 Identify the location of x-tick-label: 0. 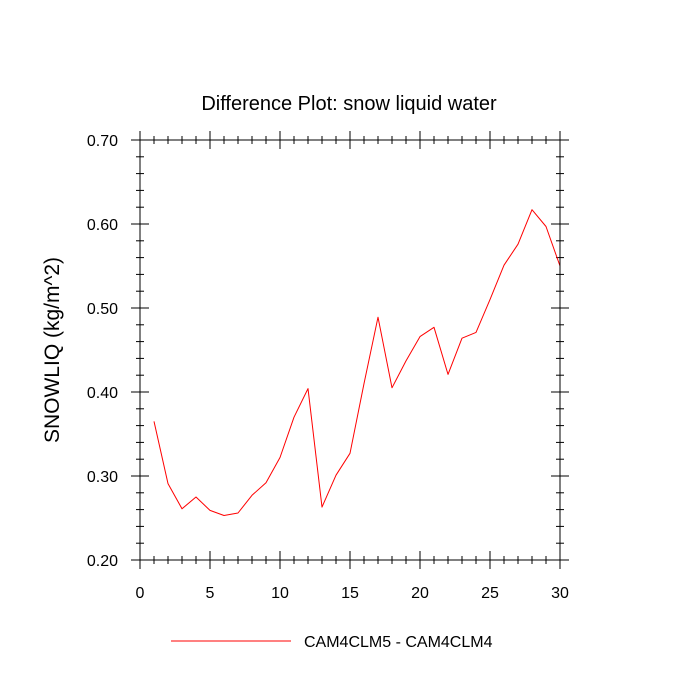
(140, 593).